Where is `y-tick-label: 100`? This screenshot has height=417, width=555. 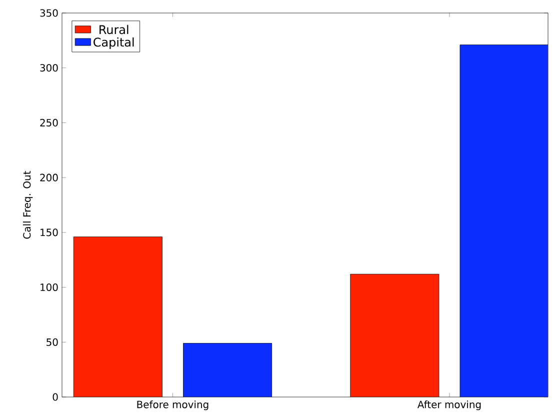
y-tick-label: 100 is located at coordinates (49, 288).